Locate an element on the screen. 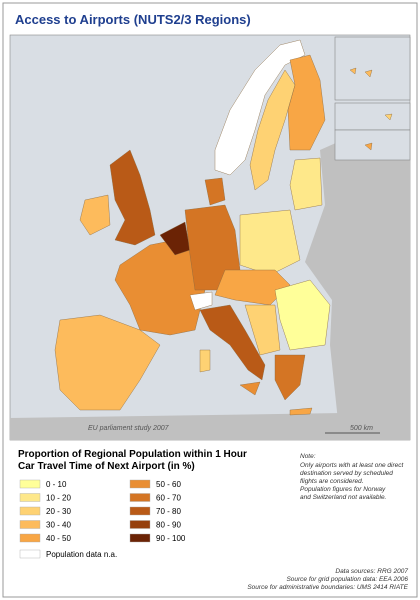  legend-label: 10 - 20 is located at coordinates (58, 498).